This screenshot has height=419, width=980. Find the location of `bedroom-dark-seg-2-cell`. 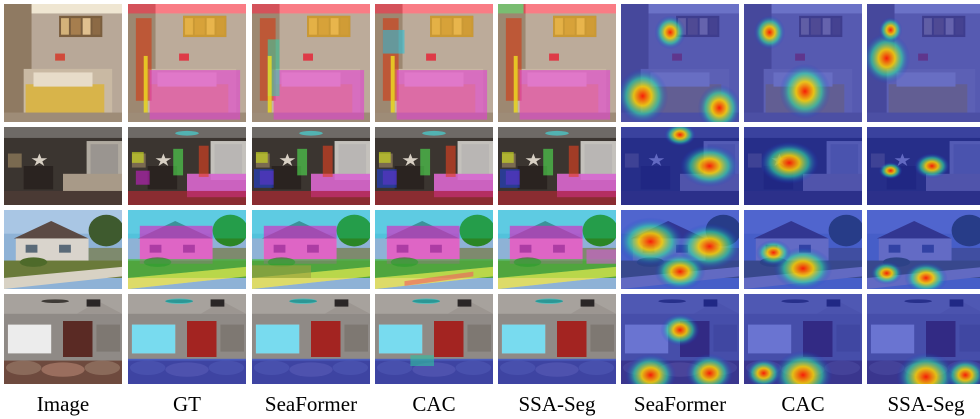

bedroom-dark-seg-2-cell is located at coordinates (311, 166).